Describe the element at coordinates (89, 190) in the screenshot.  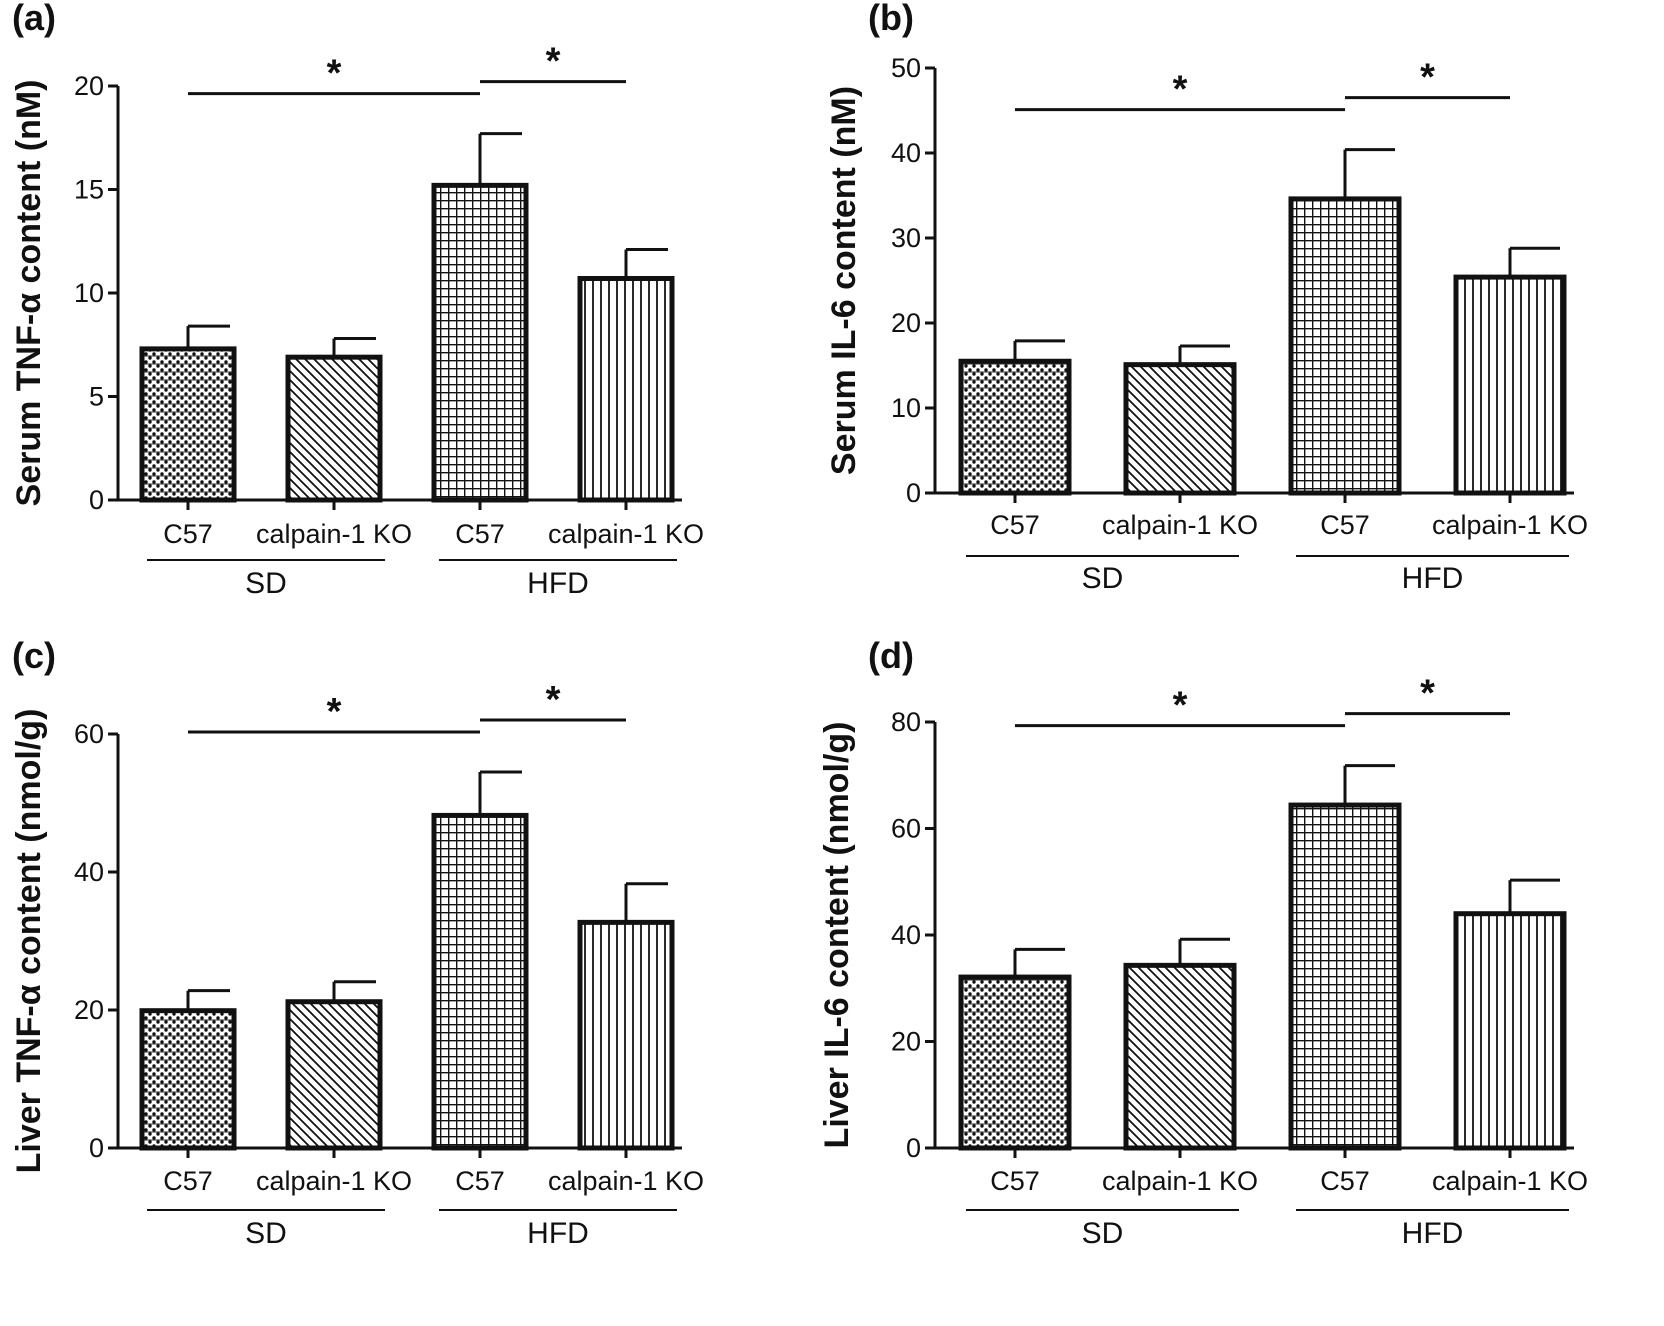
I see `y-tick-label: 15` at that location.